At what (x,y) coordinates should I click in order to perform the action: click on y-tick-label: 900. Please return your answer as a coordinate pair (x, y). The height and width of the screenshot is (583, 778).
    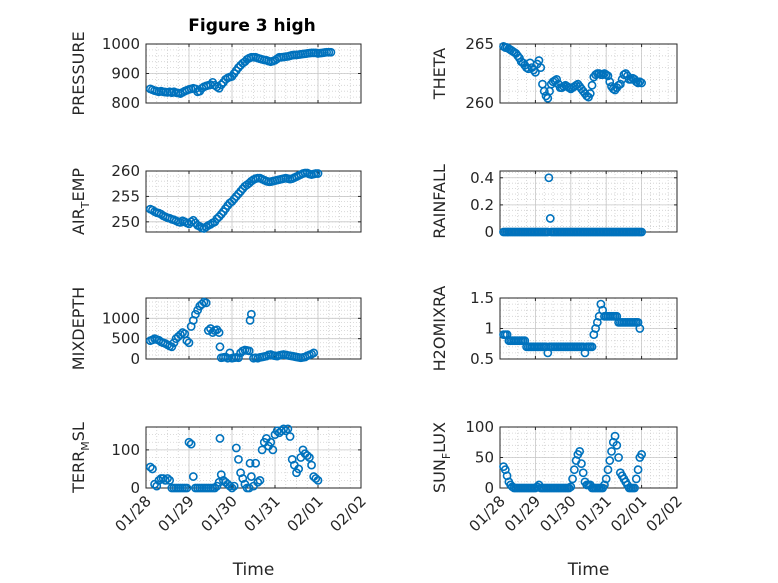
    Looking at the image, I should click on (125, 74).